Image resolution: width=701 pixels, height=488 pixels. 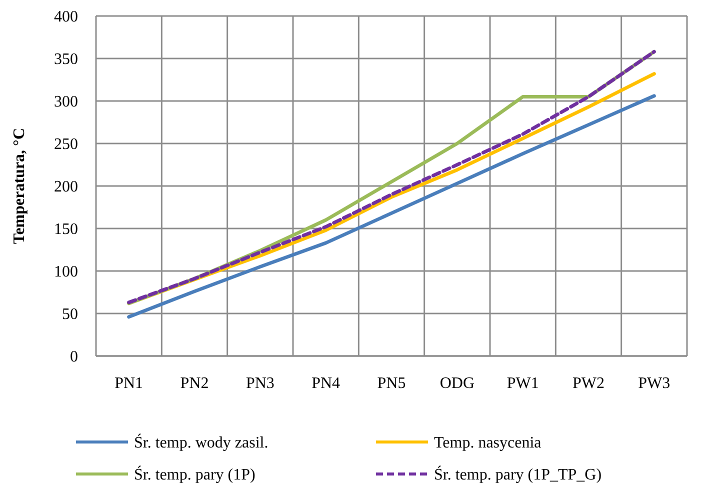 I want to click on x-tick-label: PN4, so click(x=326, y=383).